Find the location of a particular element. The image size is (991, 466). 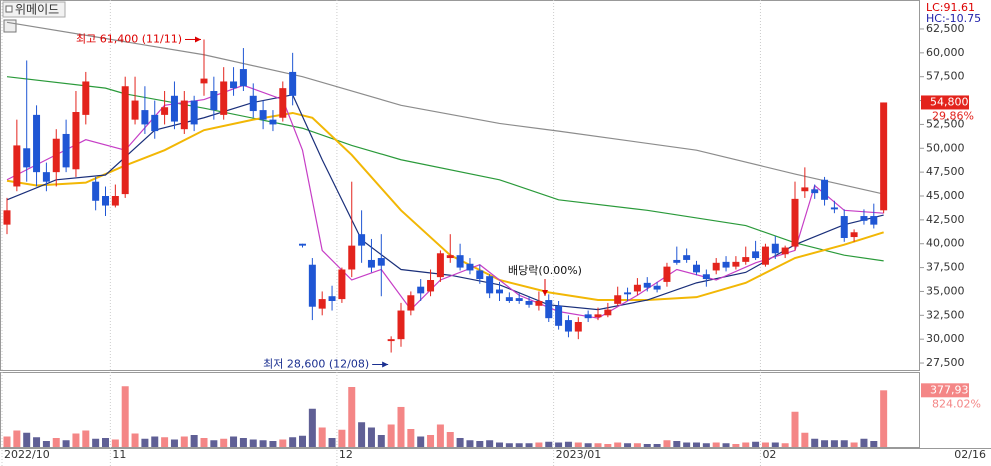

y-tick-label: 57,500 is located at coordinates (945, 76).